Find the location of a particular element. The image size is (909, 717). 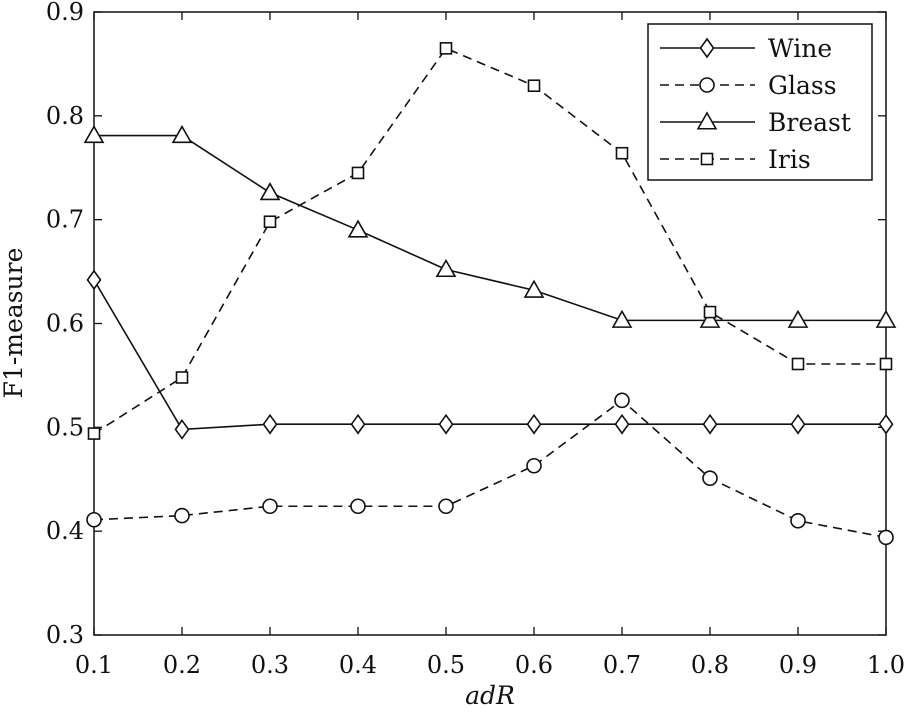

x-axis-label: adR is located at coordinates (490, 695).